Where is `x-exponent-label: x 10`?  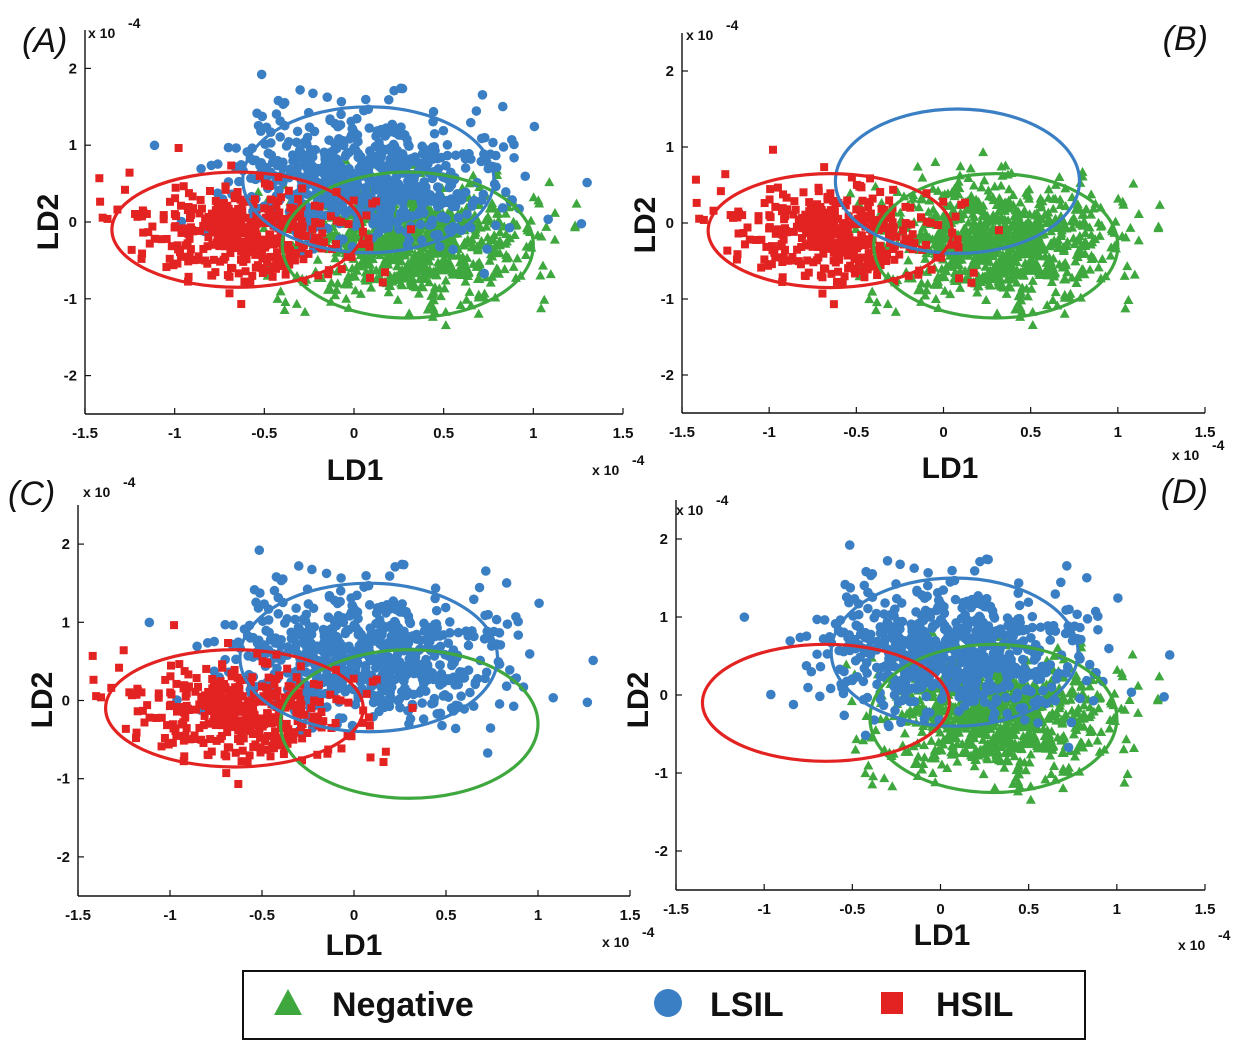 x-exponent-label: x 10 is located at coordinates (615, 942).